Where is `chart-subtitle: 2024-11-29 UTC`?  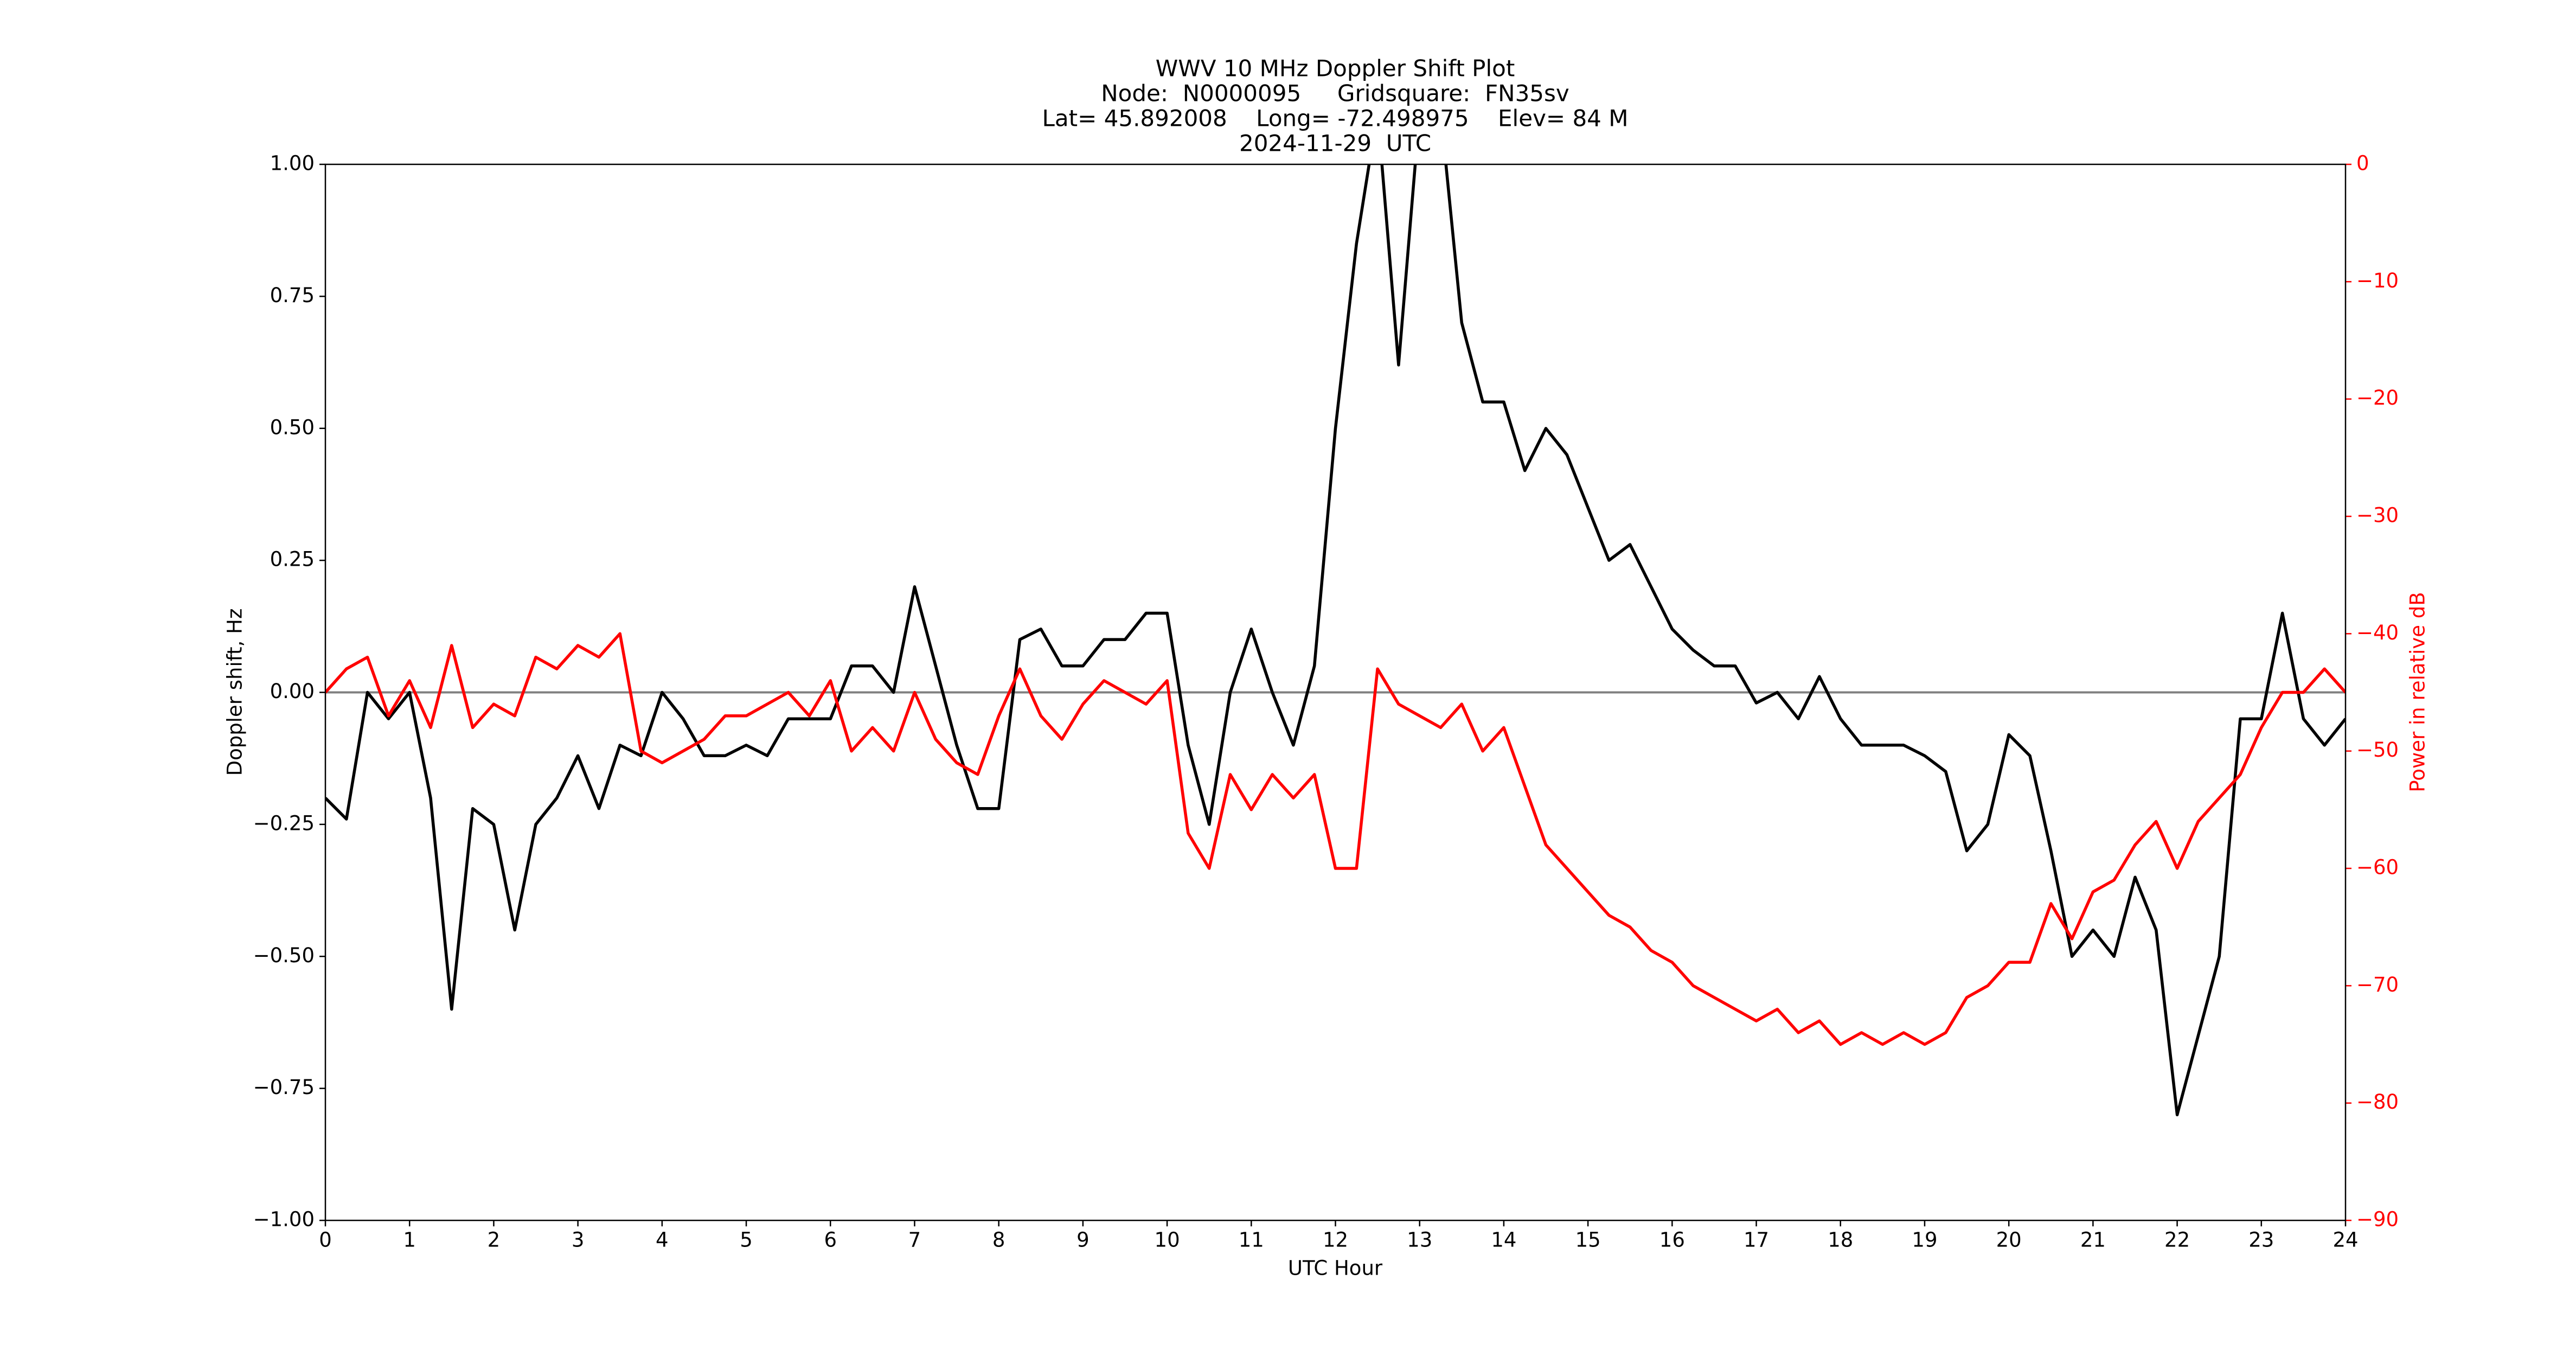 chart-subtitle: 2024-11-29 UTC is located at coordinates (1335, 143).